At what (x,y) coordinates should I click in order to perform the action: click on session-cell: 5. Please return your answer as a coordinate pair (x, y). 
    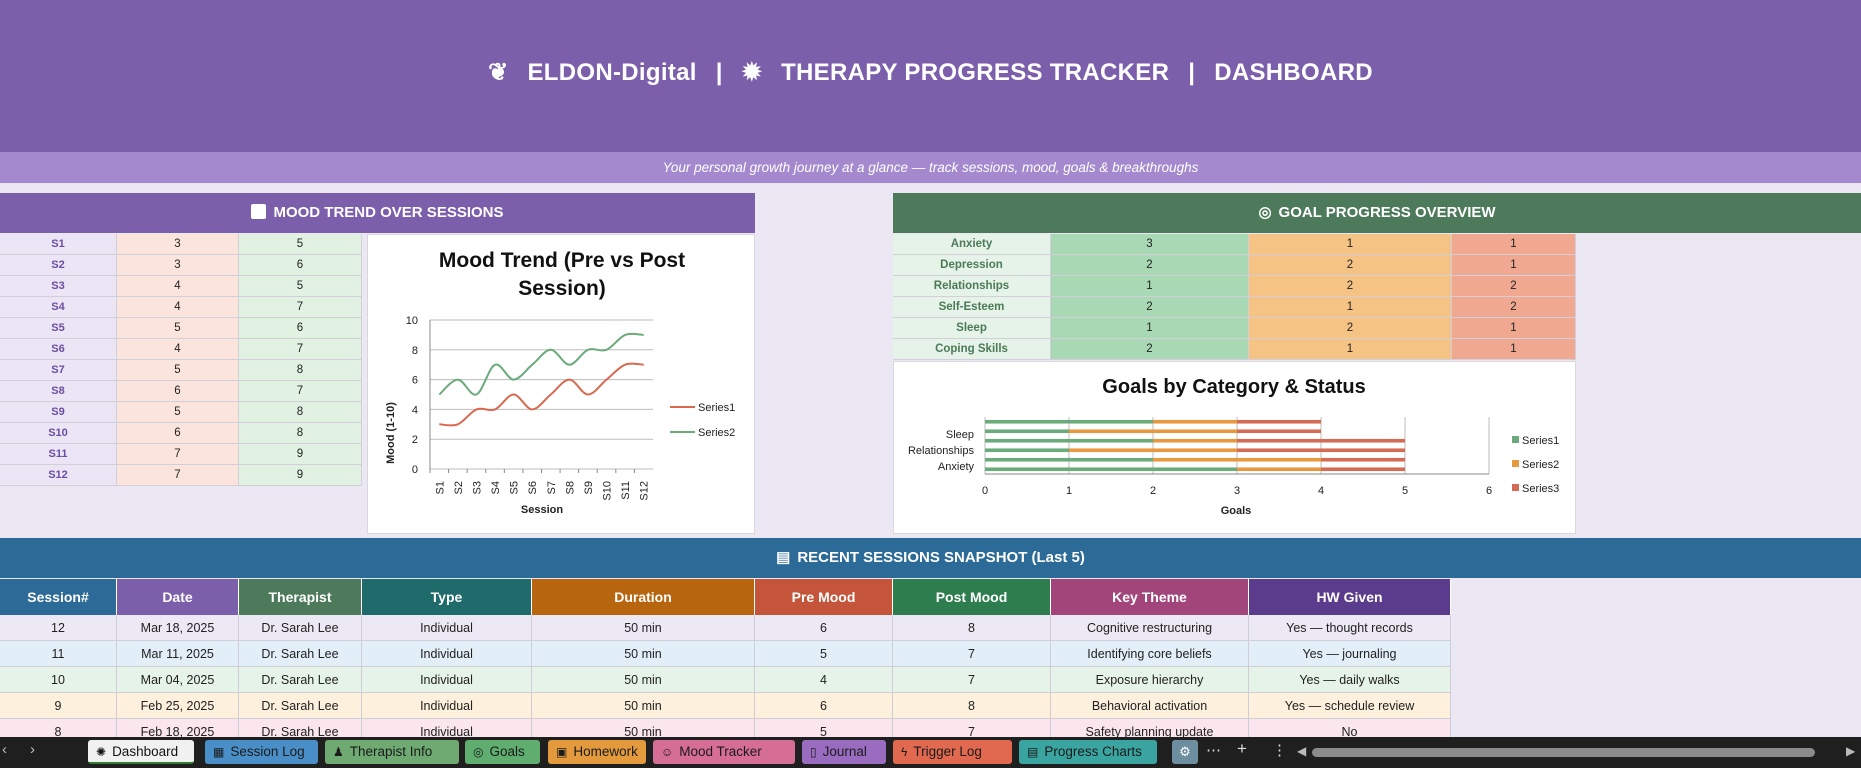
    Looking at the image, I should click on (824, 654).